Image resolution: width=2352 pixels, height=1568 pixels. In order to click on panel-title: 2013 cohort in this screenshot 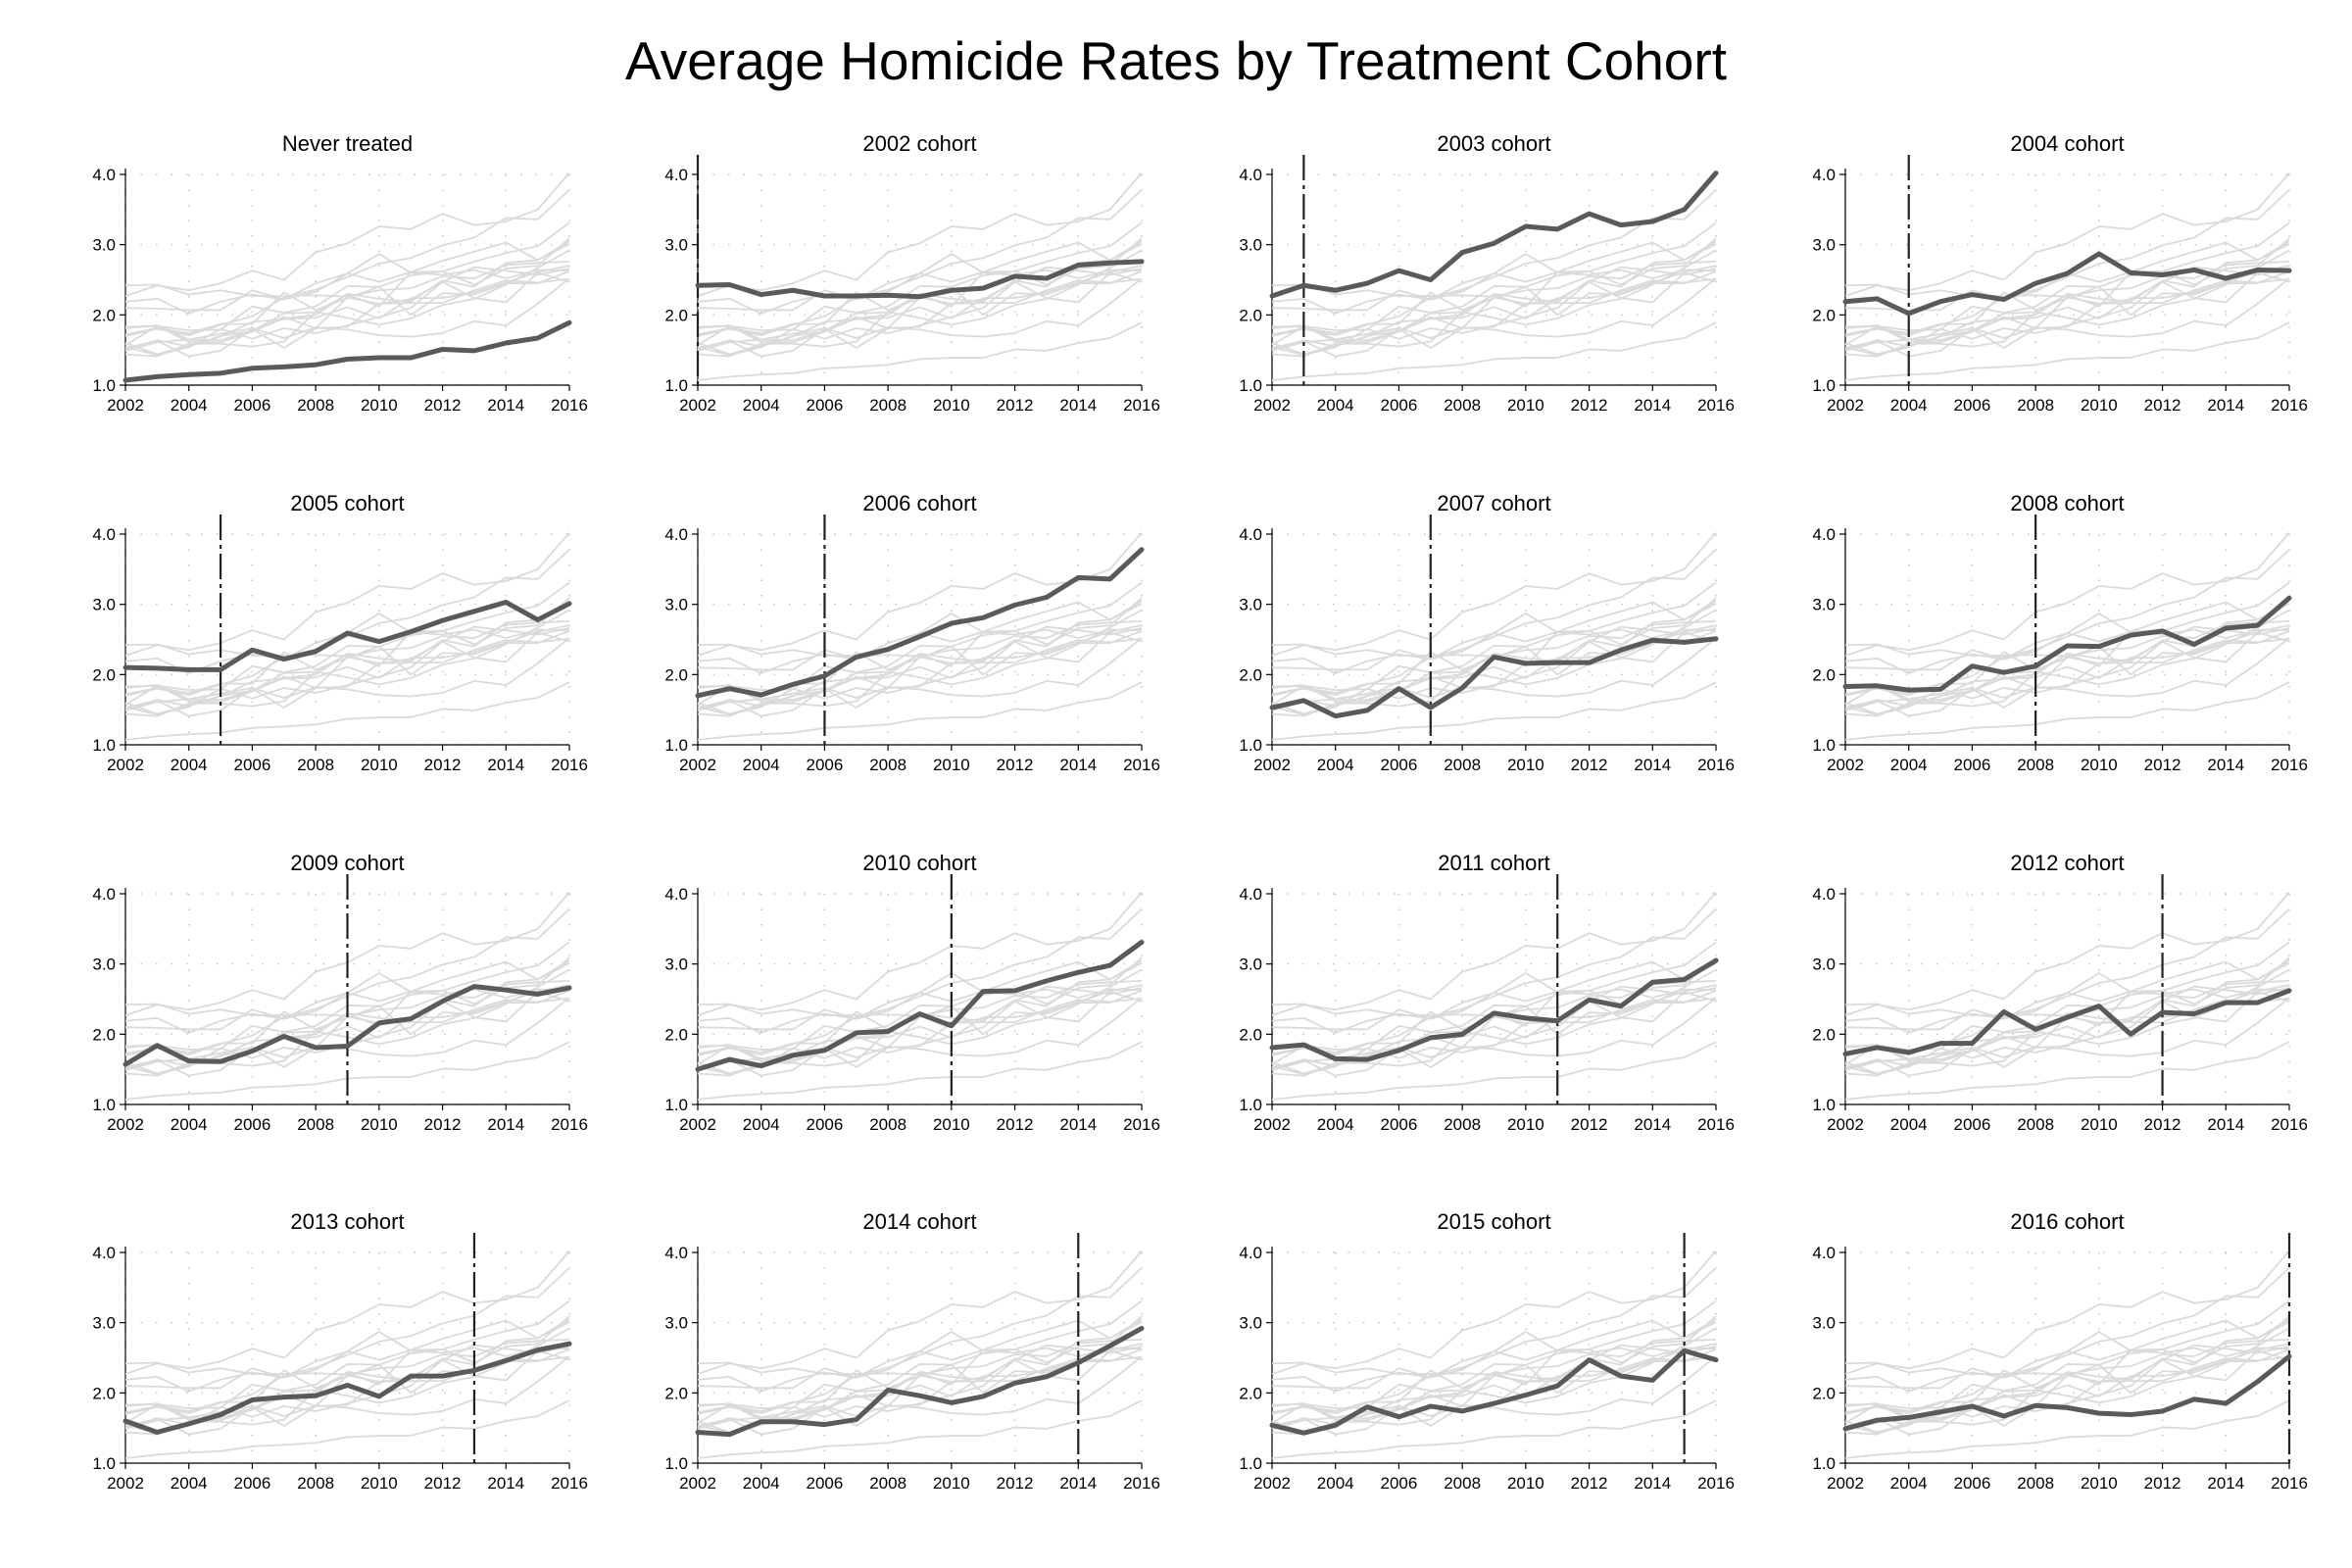, I will do `click(347, 1221)`.